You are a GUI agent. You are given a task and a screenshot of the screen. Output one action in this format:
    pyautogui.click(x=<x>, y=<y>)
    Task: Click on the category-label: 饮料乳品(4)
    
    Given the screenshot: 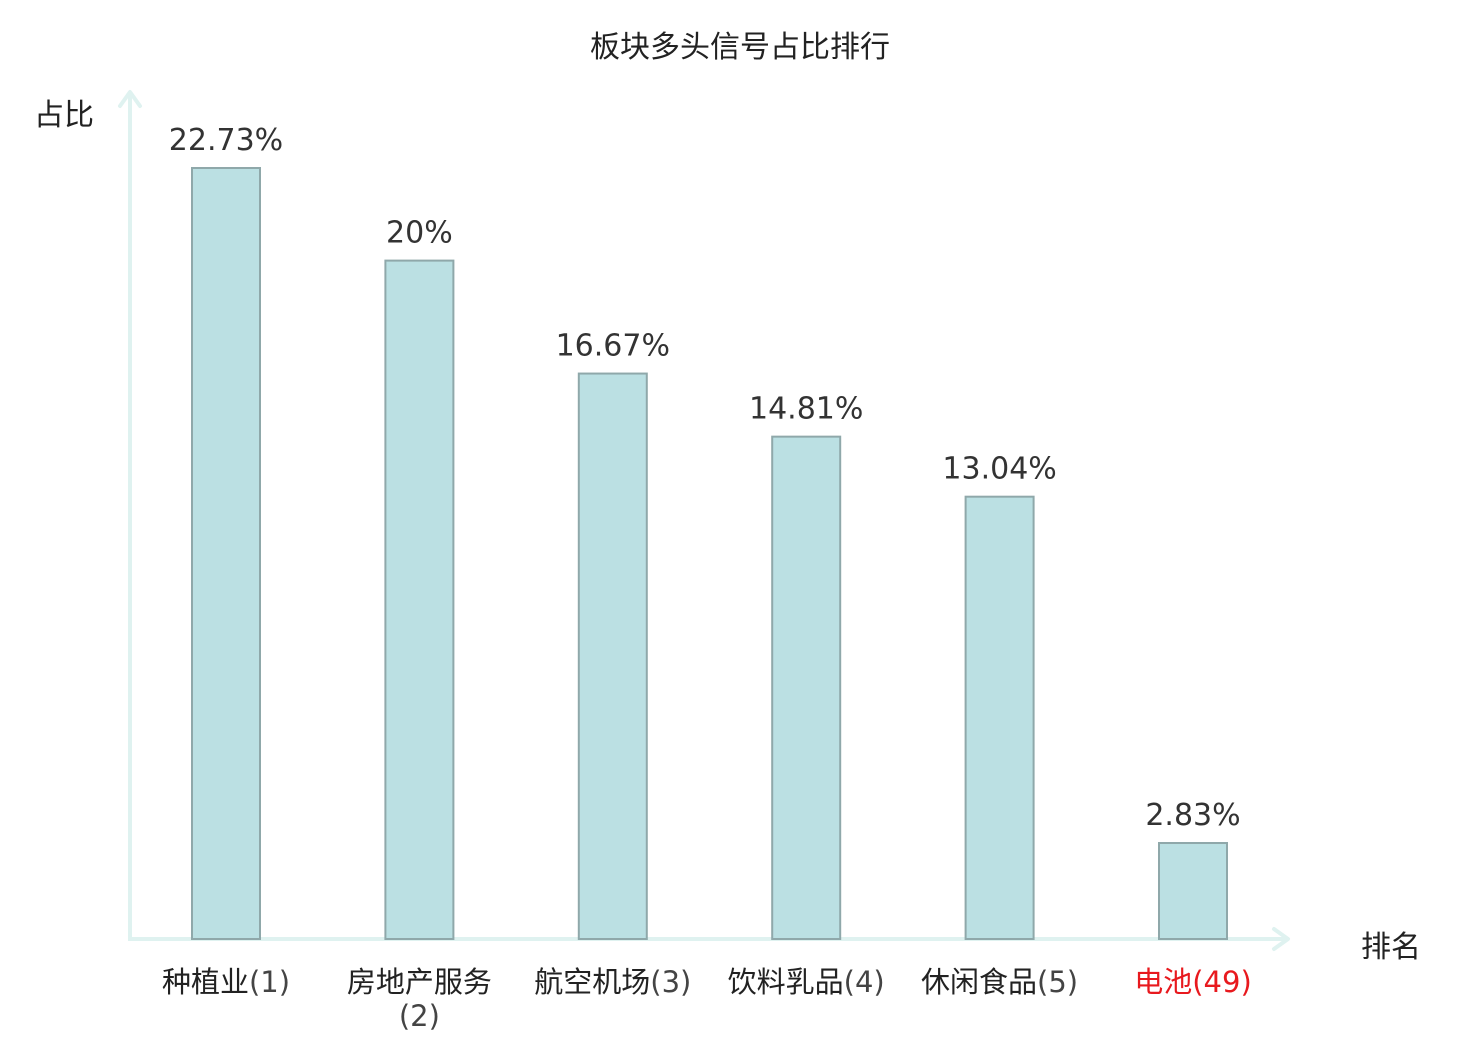 What is the action you would take?
    pyautogui.click(x=806, y=982)
    